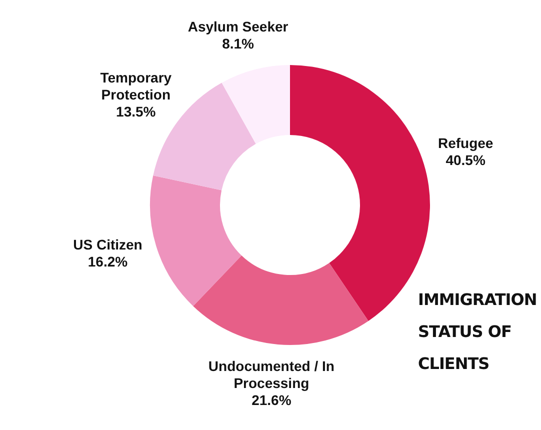  Describe the element at coordinates (238, 26) in the screenshot. I see `slice-label: Asylum Seeker` at that location.